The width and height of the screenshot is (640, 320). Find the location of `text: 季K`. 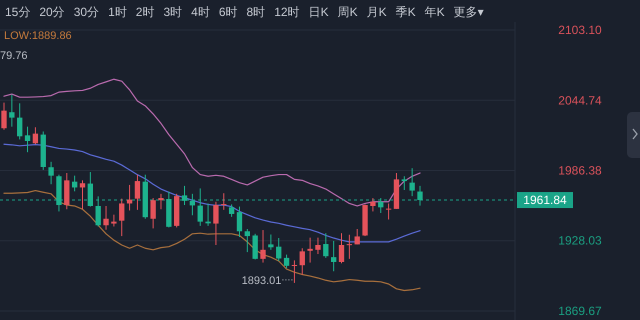

text: 季K is located at coordinates (406, 12).